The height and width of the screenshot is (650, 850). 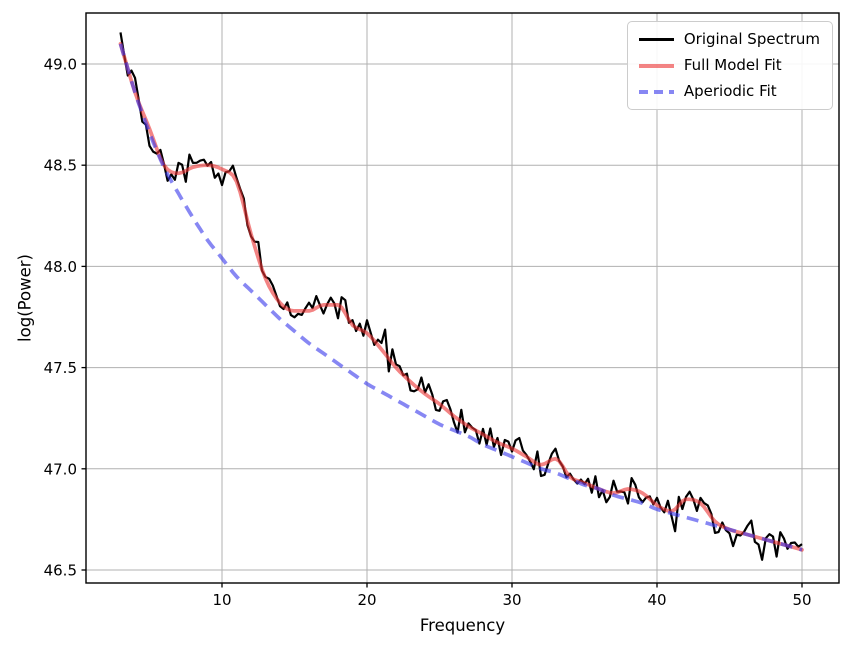 What do you see at coordinates (366, 600) in the screenshot?
I see `x-tick-label: 20` at bounding box center [366, 600].